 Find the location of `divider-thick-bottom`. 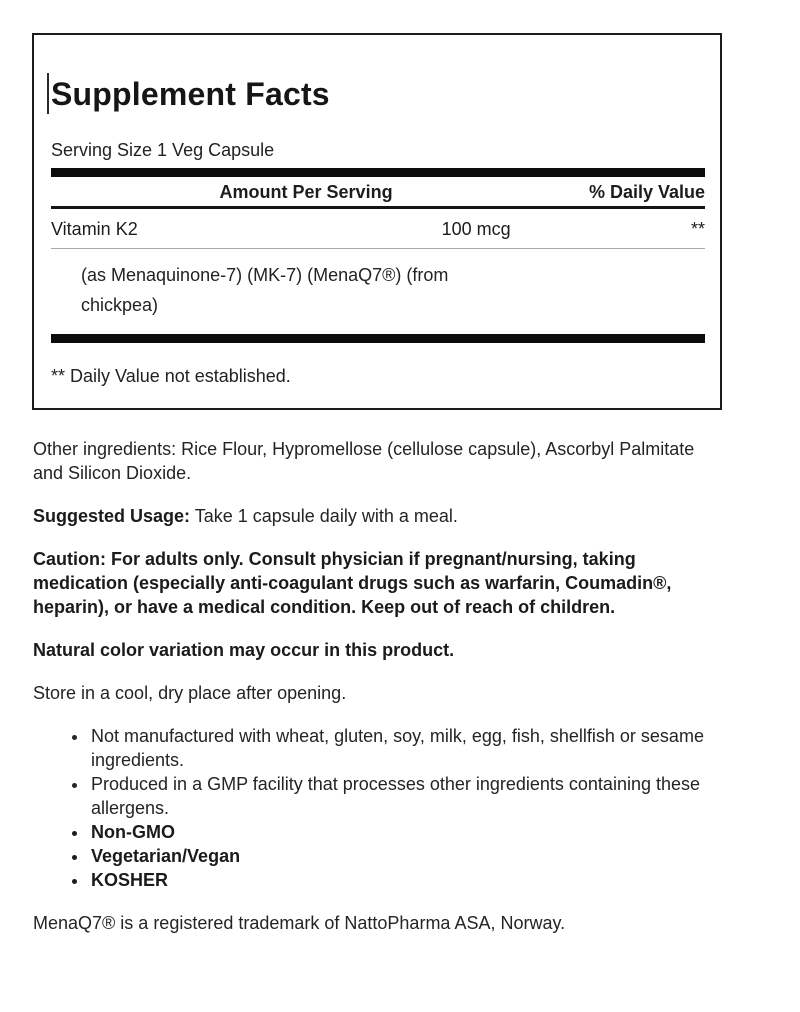

divider-thick-bottom is located at coordinates (378, 339).